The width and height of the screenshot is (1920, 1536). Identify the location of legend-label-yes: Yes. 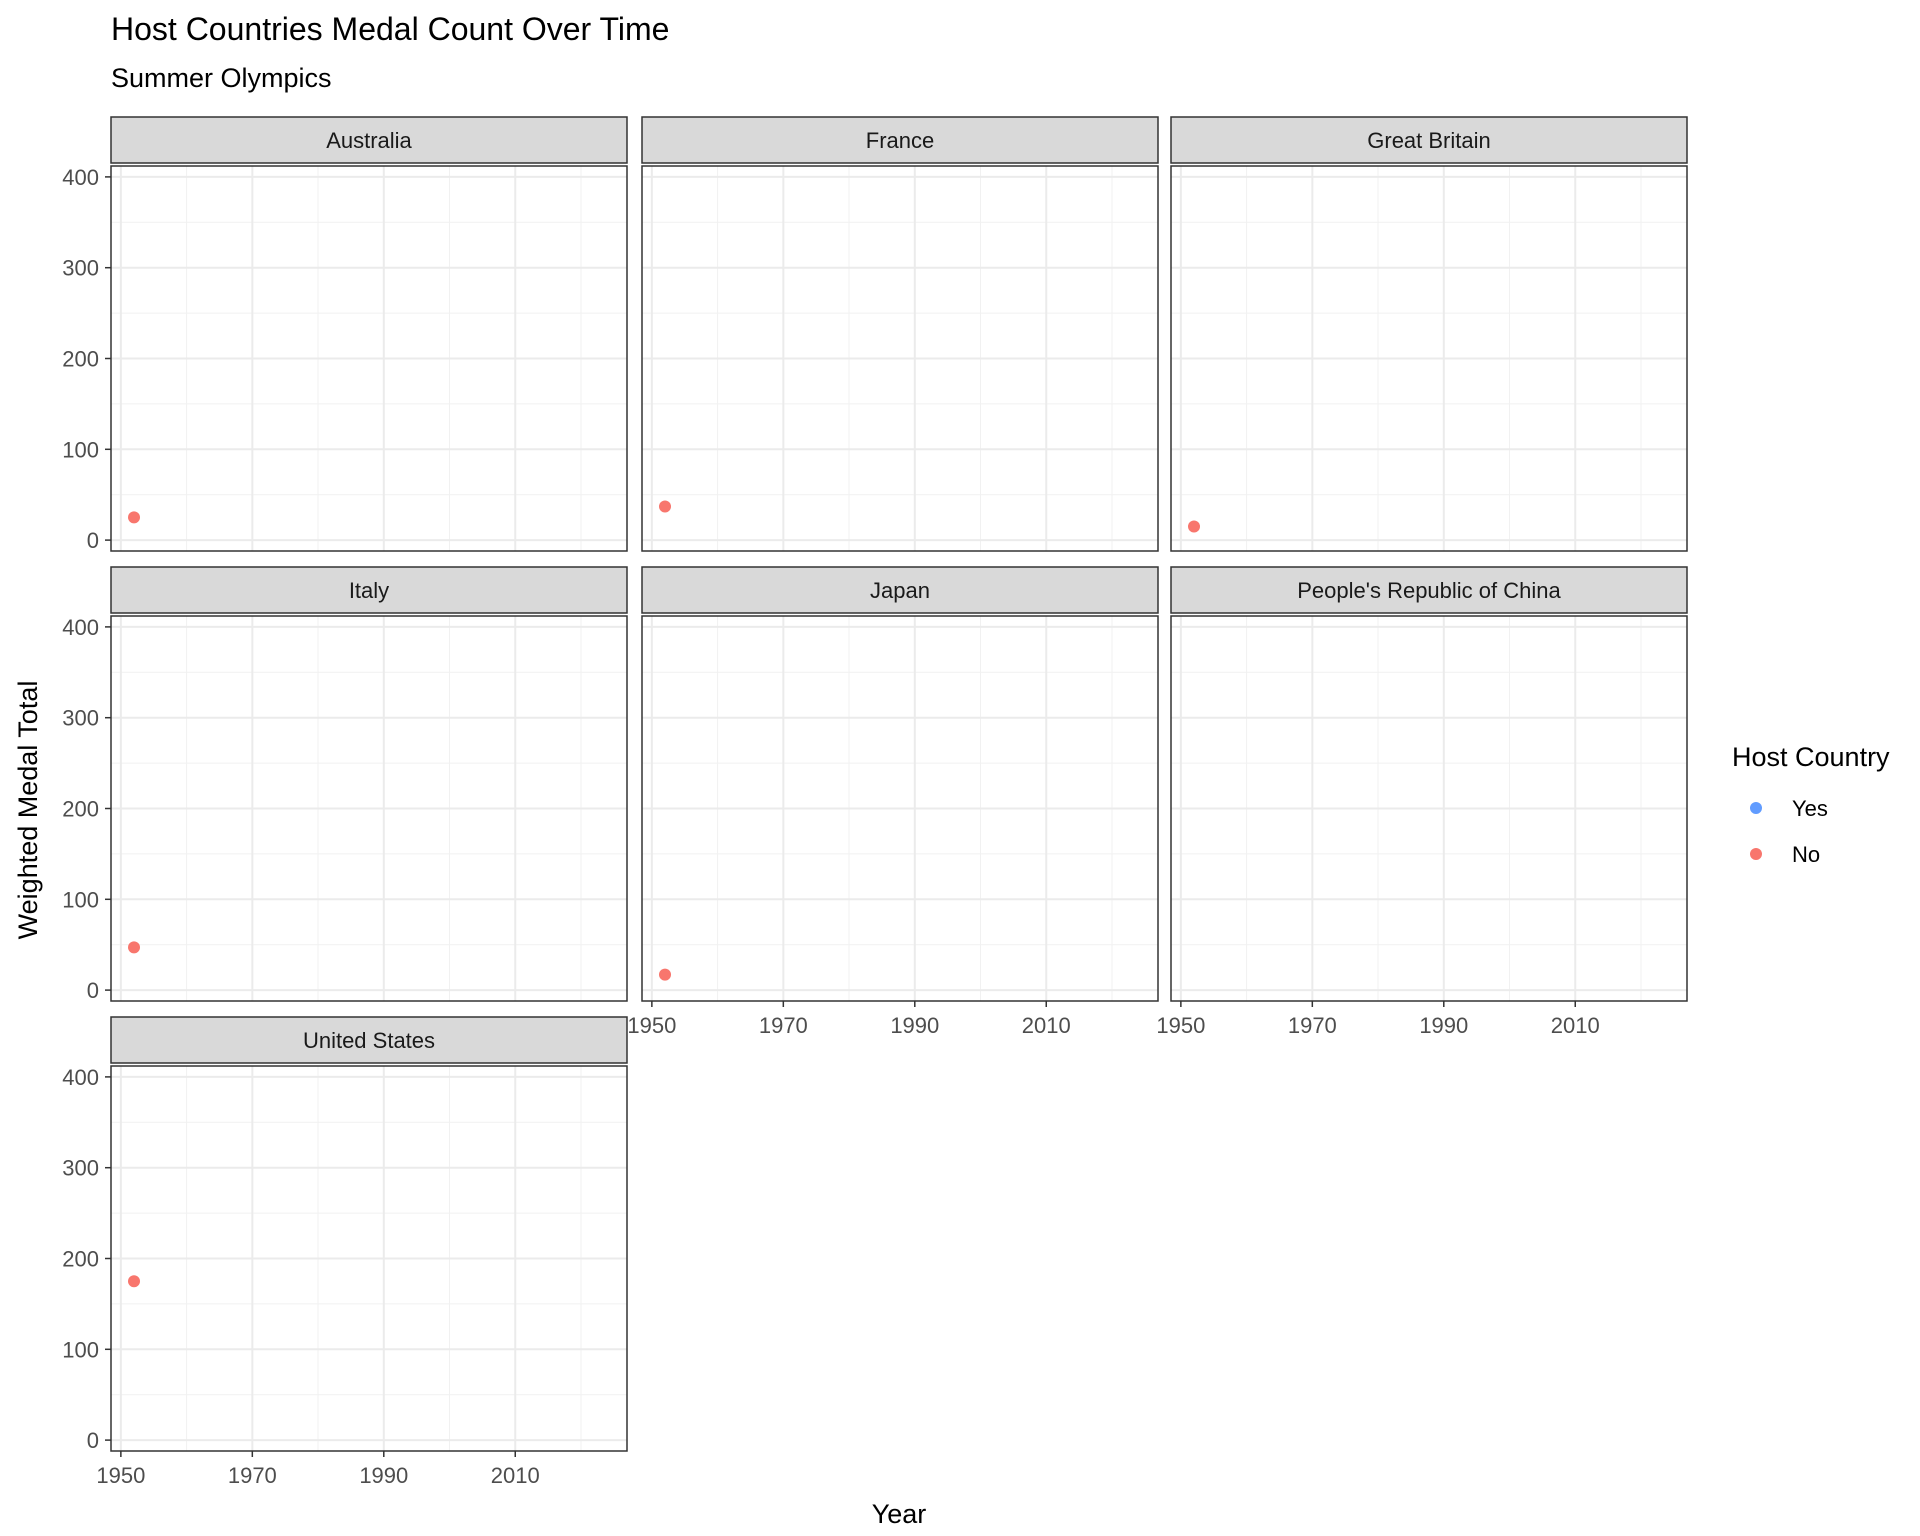
(1810, 808).